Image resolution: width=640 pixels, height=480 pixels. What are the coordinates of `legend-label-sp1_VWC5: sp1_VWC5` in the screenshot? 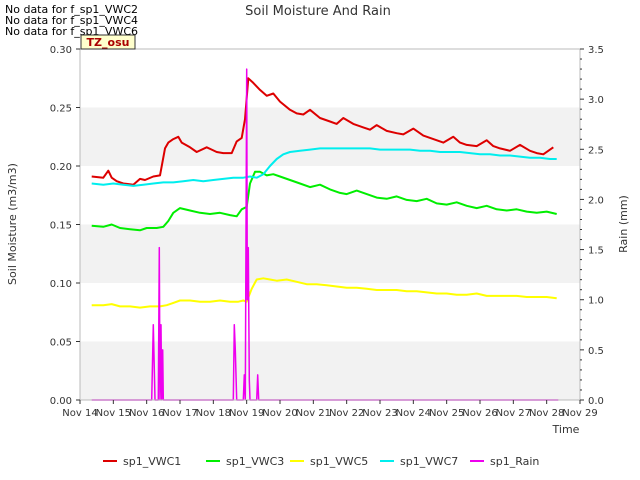 It's located at (339, 461).